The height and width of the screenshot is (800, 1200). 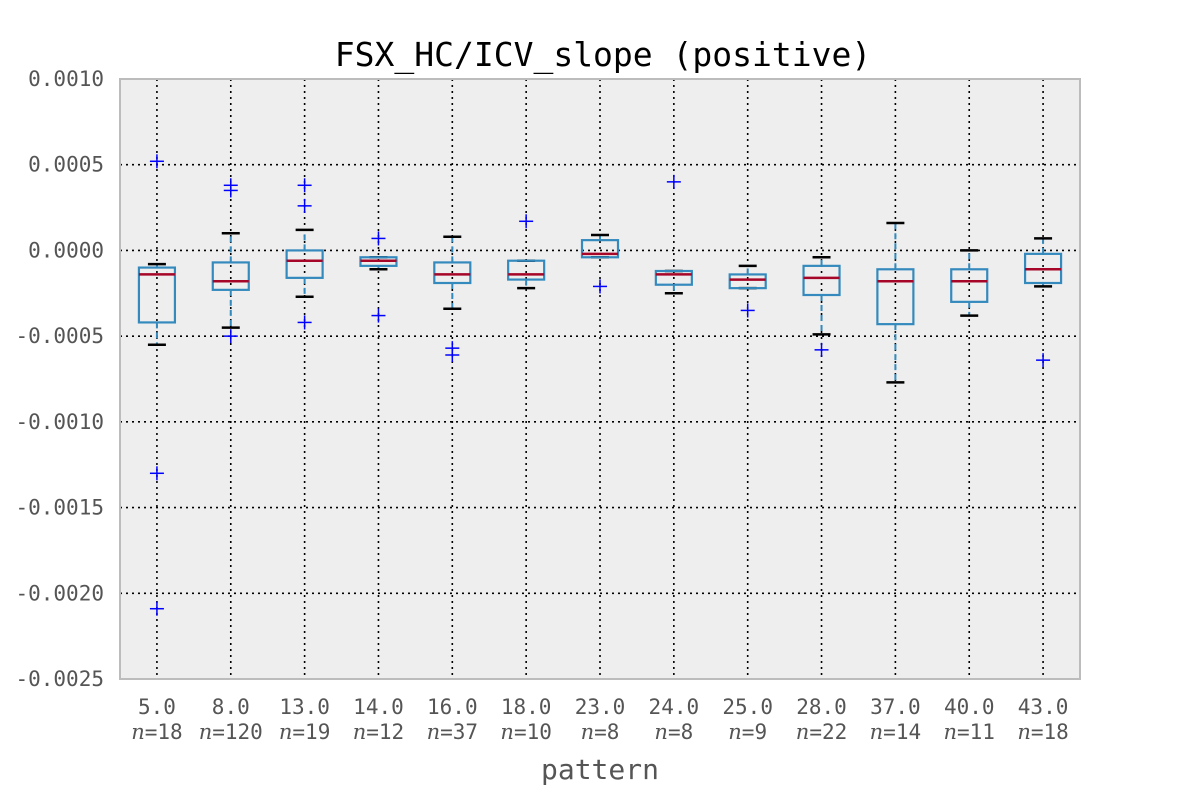 What do you see at coordinates (66, 165) in the screenshot?
I see `y-tick-label: 0.0005` at bounding box center [66, 165].